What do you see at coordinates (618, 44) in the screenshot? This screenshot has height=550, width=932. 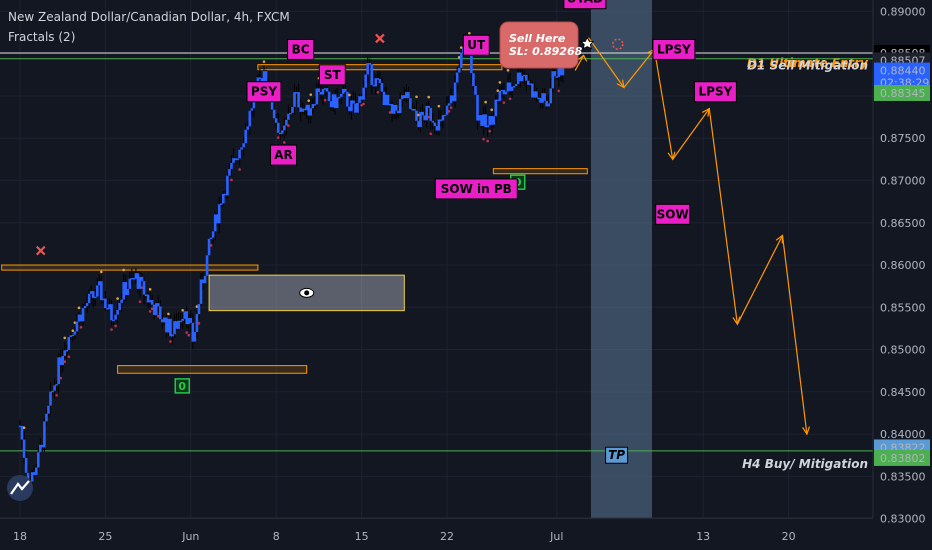 I see `target-icon` at bounding box center [618, 44].